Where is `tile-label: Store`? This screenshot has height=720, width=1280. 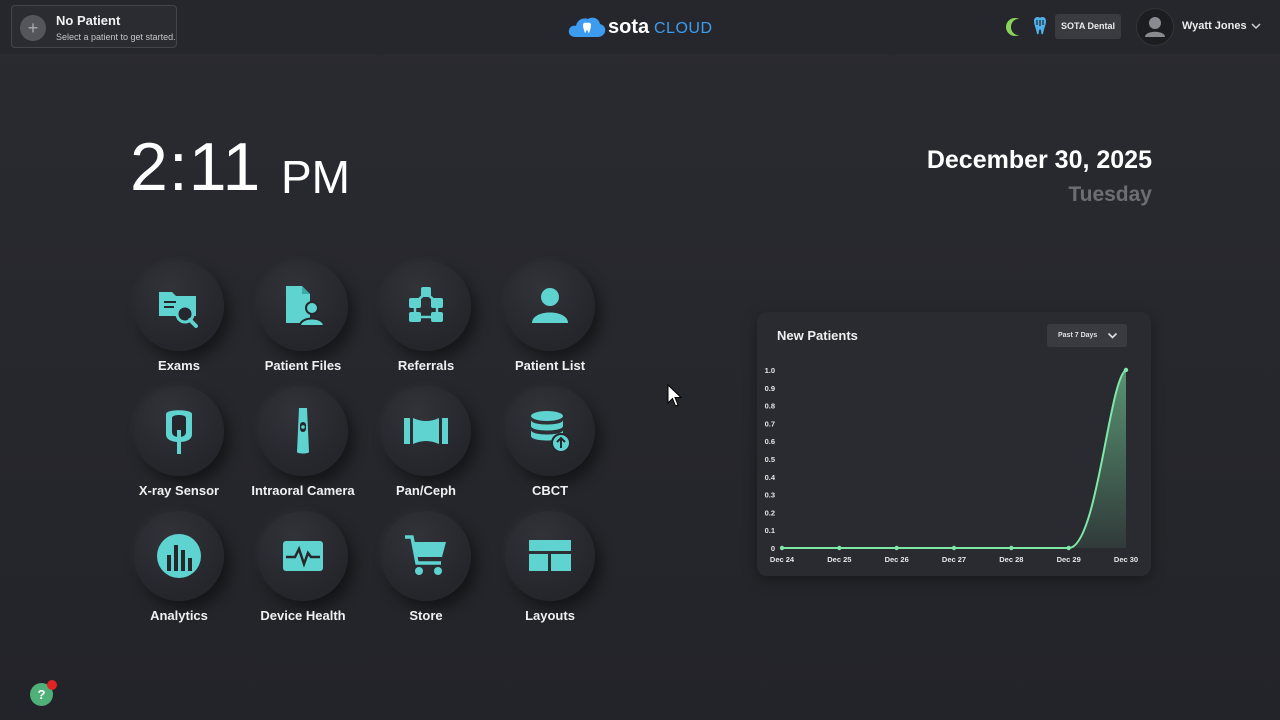 tile-label: Store is located at coordinates (426, 615).